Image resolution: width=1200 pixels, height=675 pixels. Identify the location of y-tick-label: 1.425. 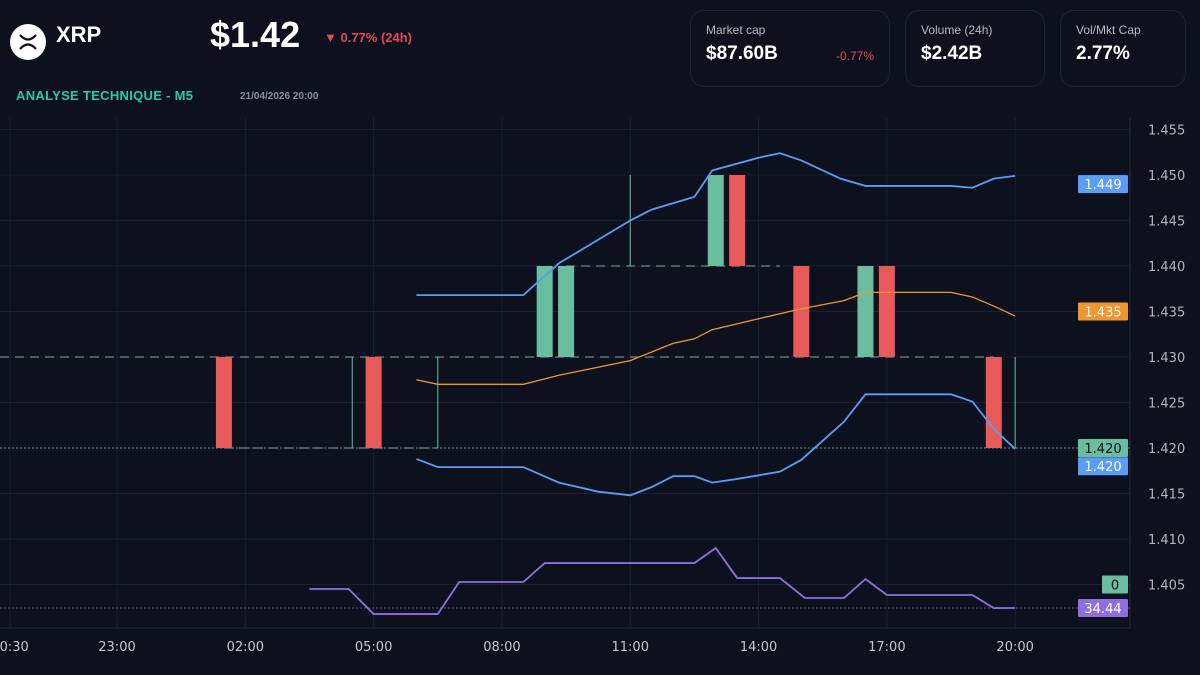
(1166, 404).